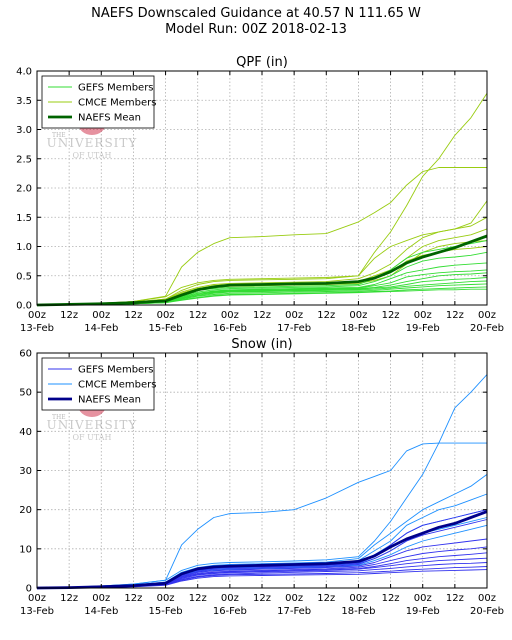  What do you see at coordinates (166, 611) in the screenshot?
I see `snow-xdate-label: 15-Feb` at bounding box center [166, 611].